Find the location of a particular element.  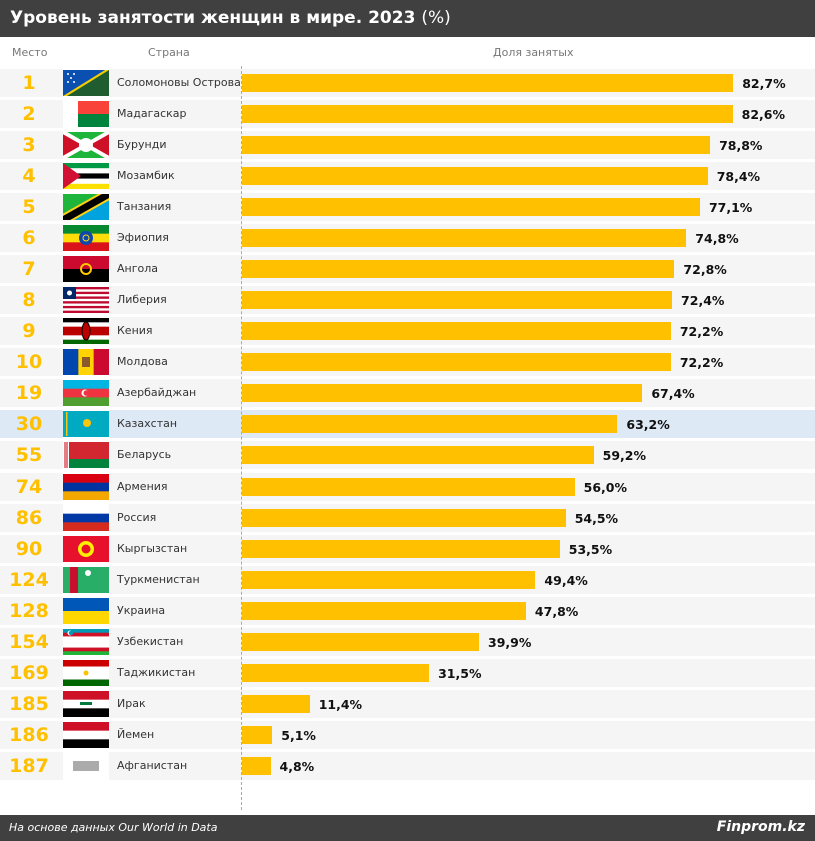

country-label: Кения is located at coordinates (135, 331).